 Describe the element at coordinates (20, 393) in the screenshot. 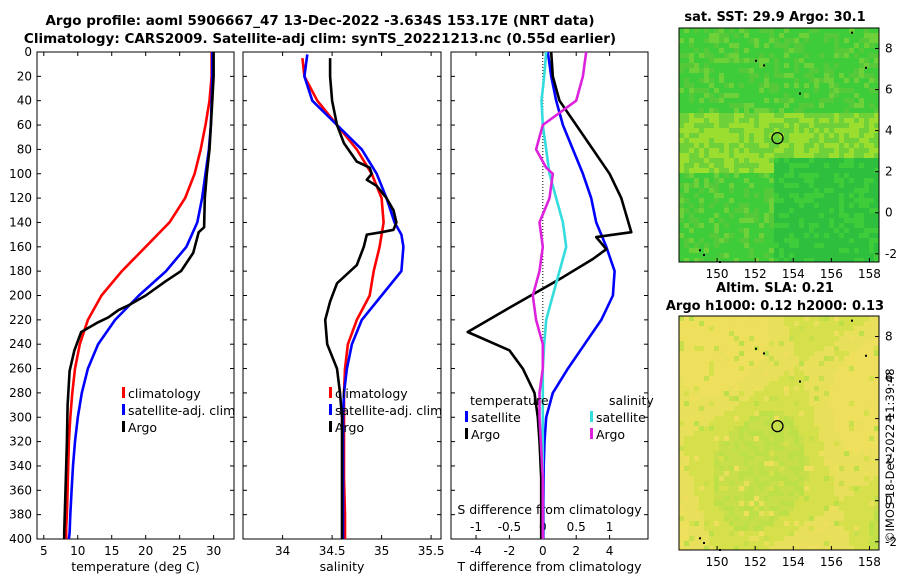

I see `y-tick-label: 280` at that location.